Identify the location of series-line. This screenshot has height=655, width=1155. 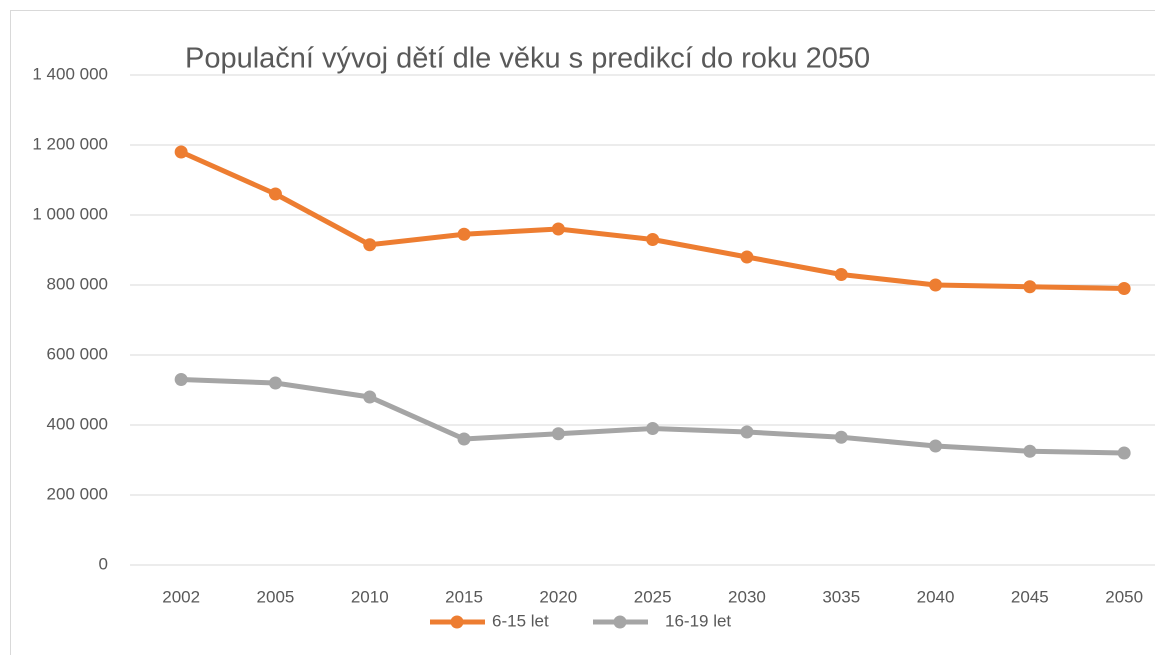
(653, 416).